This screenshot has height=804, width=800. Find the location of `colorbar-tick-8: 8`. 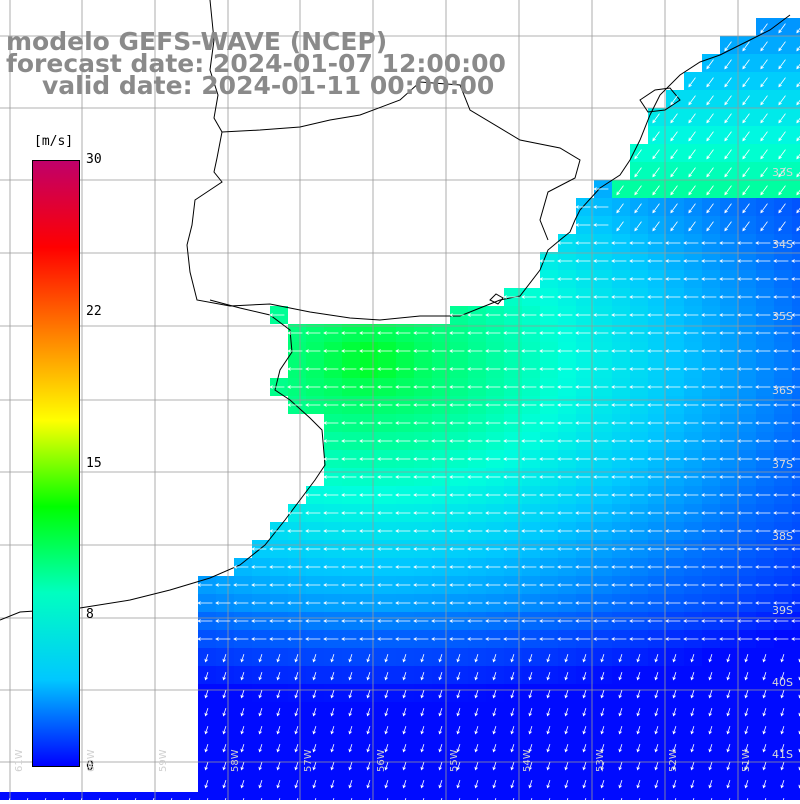

colorbar-tick-8: 8 is located at coordinates (90, 614).